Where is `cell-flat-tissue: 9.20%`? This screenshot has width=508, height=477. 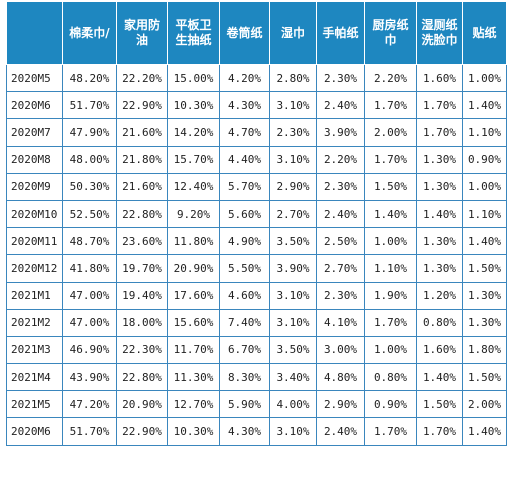
cell-flat-tissue: 9.20% is located at coordinates (193, 214).